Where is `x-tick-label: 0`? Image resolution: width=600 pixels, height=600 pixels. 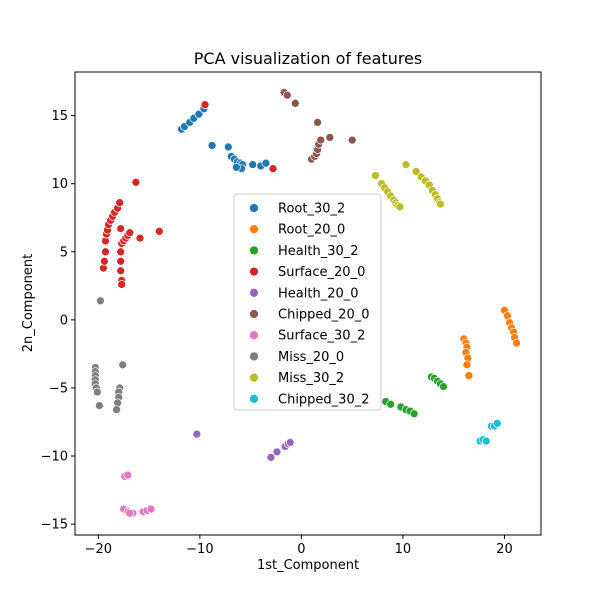 x-tick-label: 0 is located at coordinates (301, 549).